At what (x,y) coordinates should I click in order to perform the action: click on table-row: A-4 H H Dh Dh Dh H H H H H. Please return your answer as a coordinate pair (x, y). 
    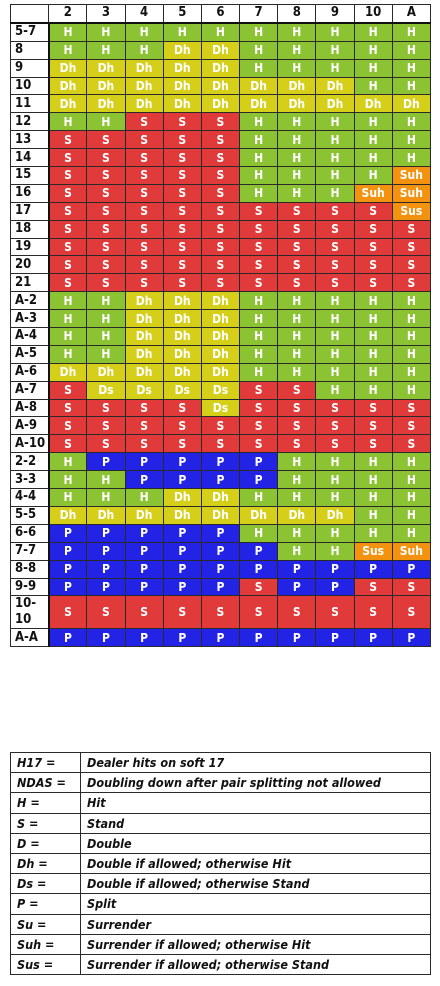
    Looking at the image, I should click on (220, 336).